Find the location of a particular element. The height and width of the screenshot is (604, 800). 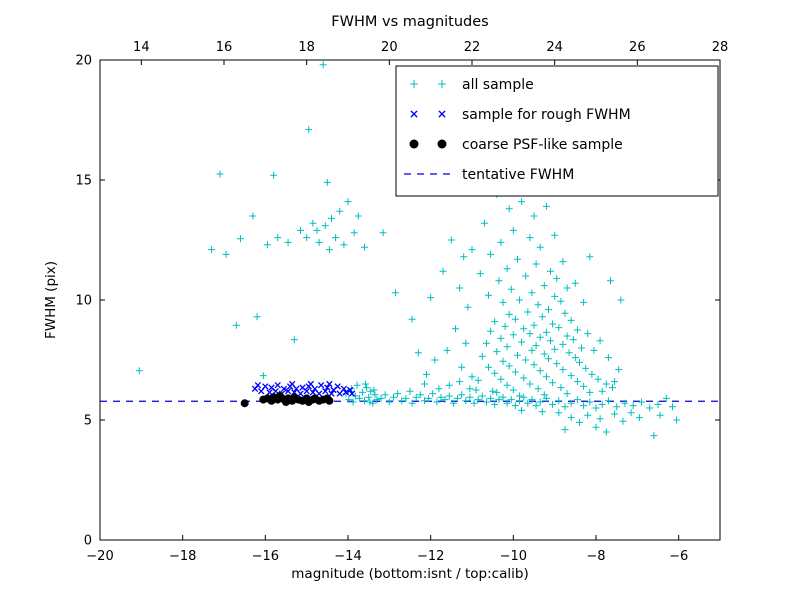

x-tick-label-top: 16 is located at coordinates (224, 47).